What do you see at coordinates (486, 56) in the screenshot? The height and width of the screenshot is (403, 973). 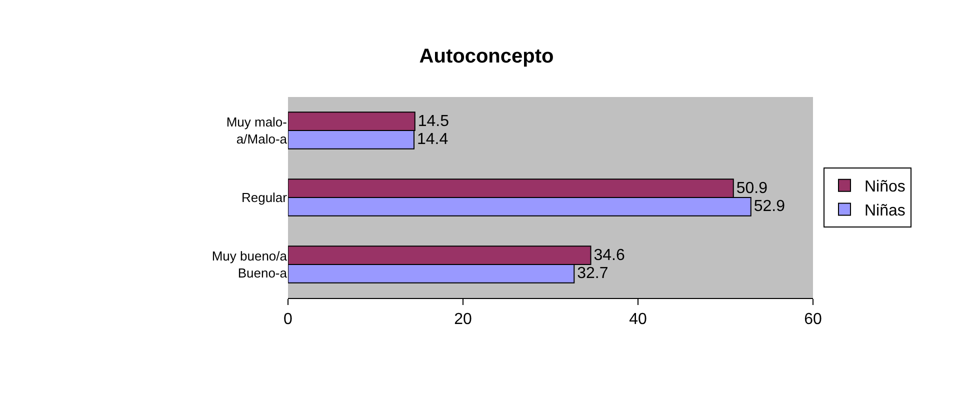 I see `chart-title: Autoconcepto` at bounding box center [486, 56].